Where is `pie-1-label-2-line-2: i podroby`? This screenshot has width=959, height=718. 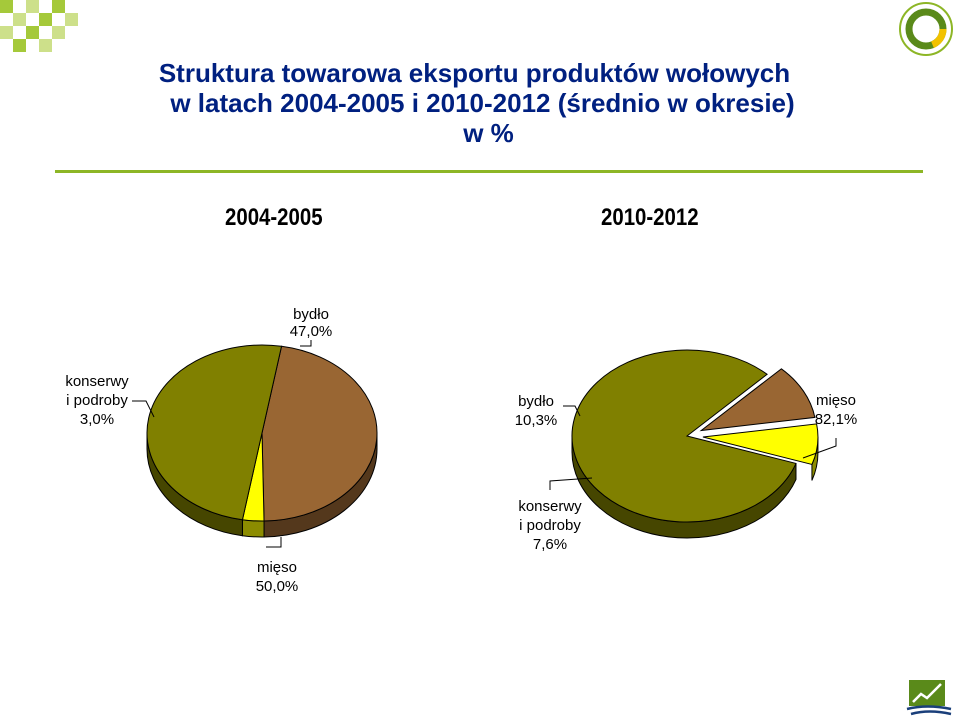 pie-1-label-2-line-2: i podroby is located at coordinates (97, 400).